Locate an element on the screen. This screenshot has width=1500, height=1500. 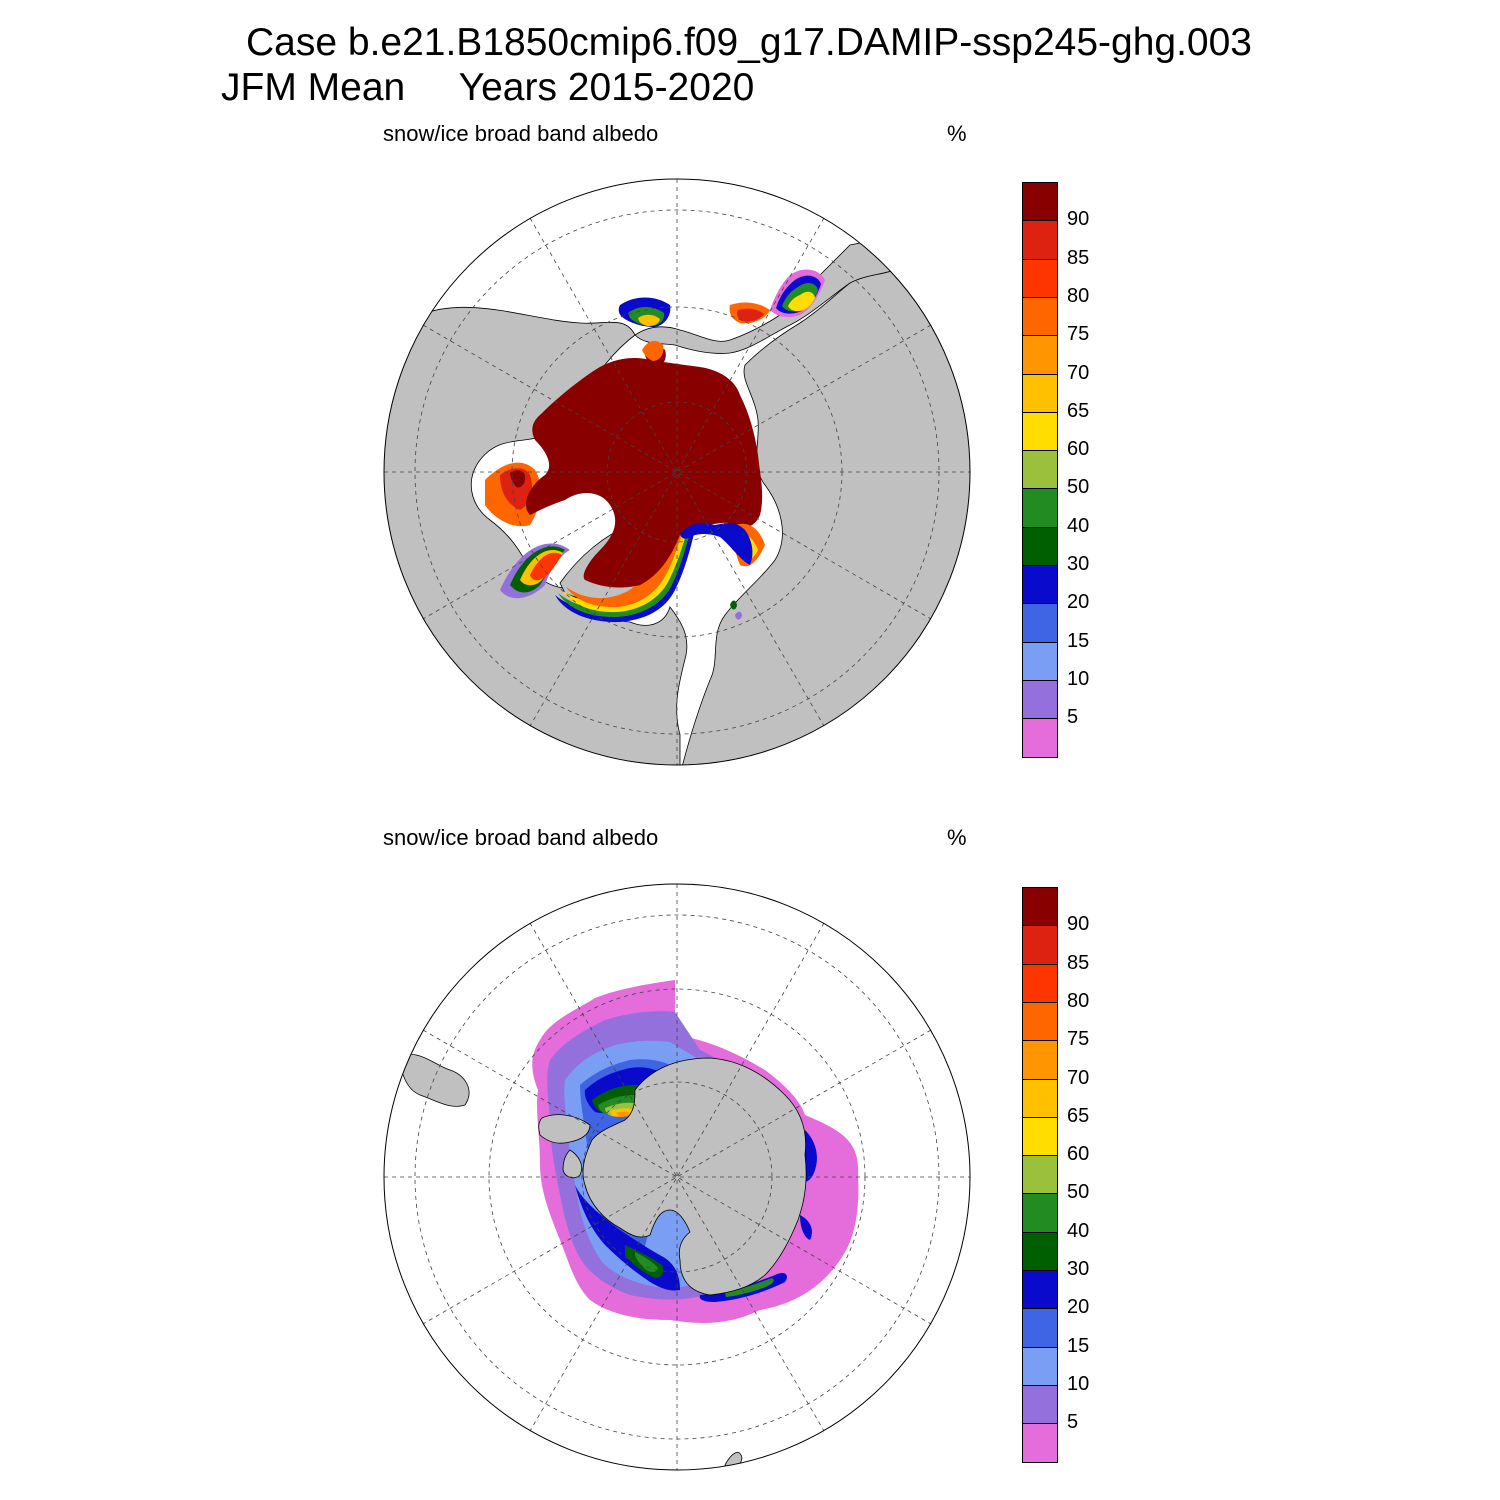
north-colorbar-tick-label: 40 is located at coordinates (1078, 525).